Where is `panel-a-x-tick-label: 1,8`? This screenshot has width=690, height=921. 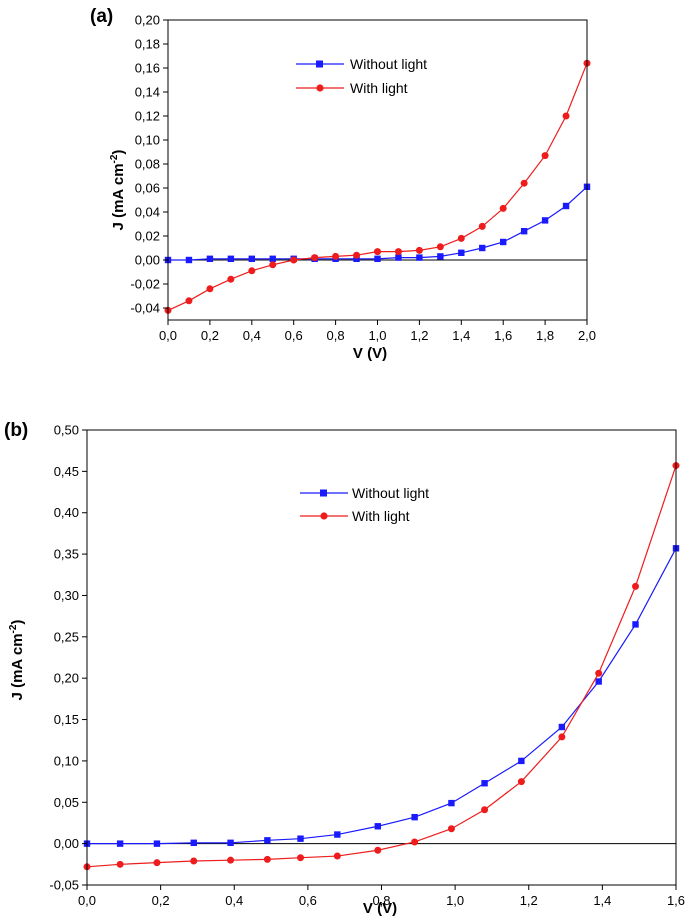 panel-a-x-tick-label: 1,8 is located at coordinates (545, 335).